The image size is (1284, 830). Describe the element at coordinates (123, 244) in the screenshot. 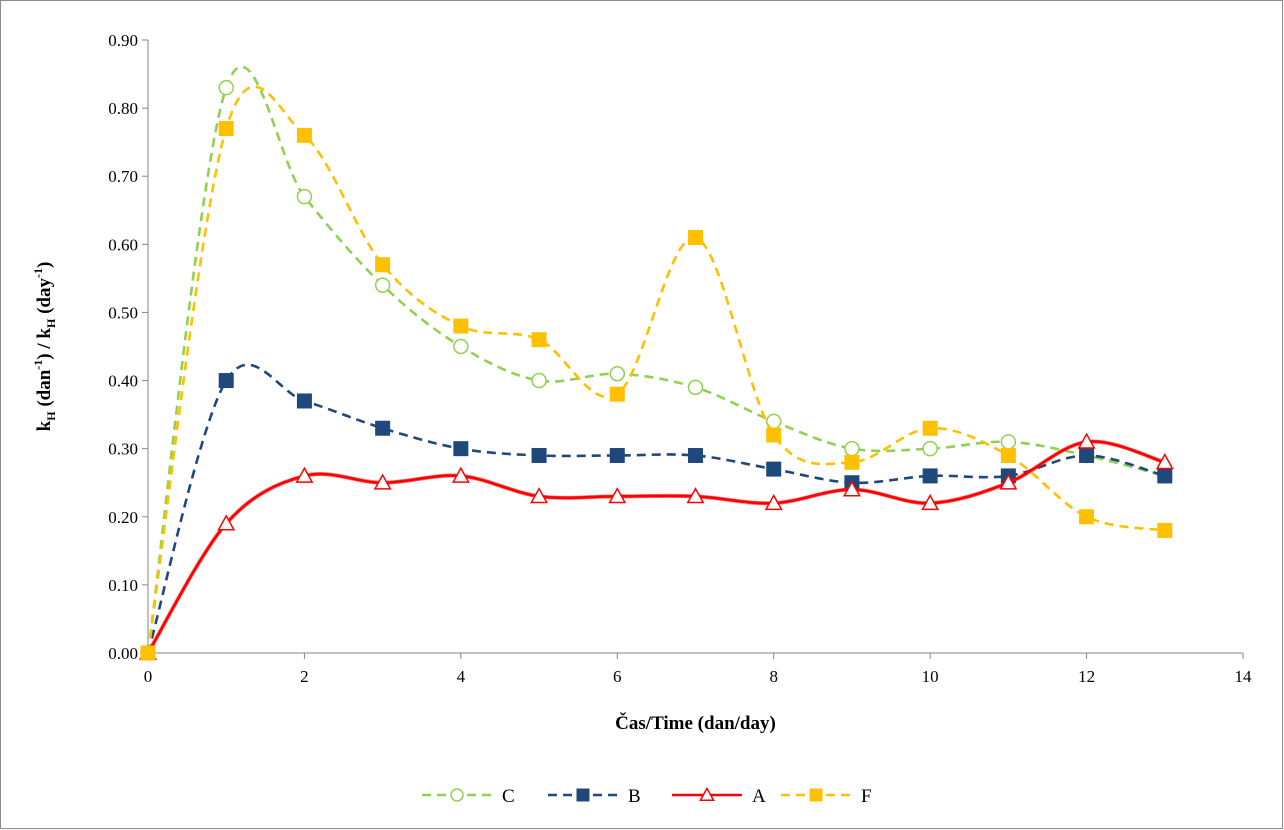

I see `y-tick-label: 0.60` at that location.